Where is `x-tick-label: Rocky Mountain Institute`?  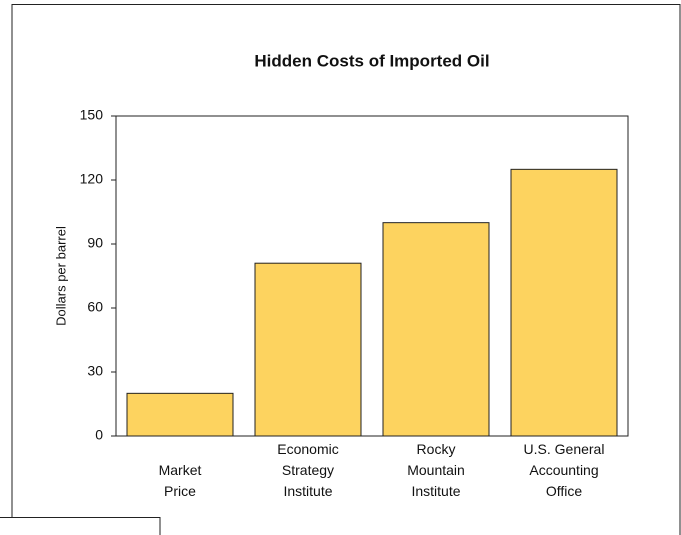 x-tick-label: Rocky Mountain Institute is located at coordinates (436, 470).